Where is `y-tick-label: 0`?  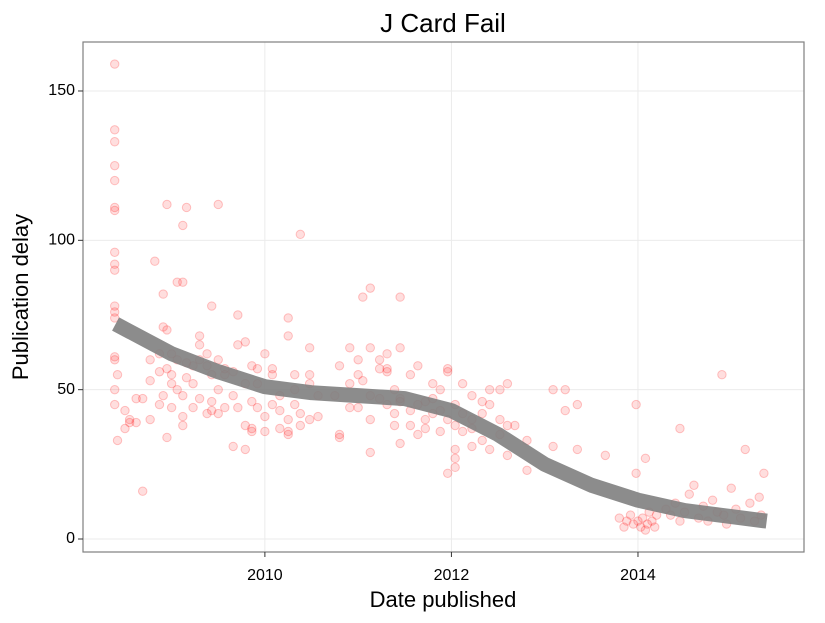
y-tick-label: 0 is located at coordinates (70, 538).